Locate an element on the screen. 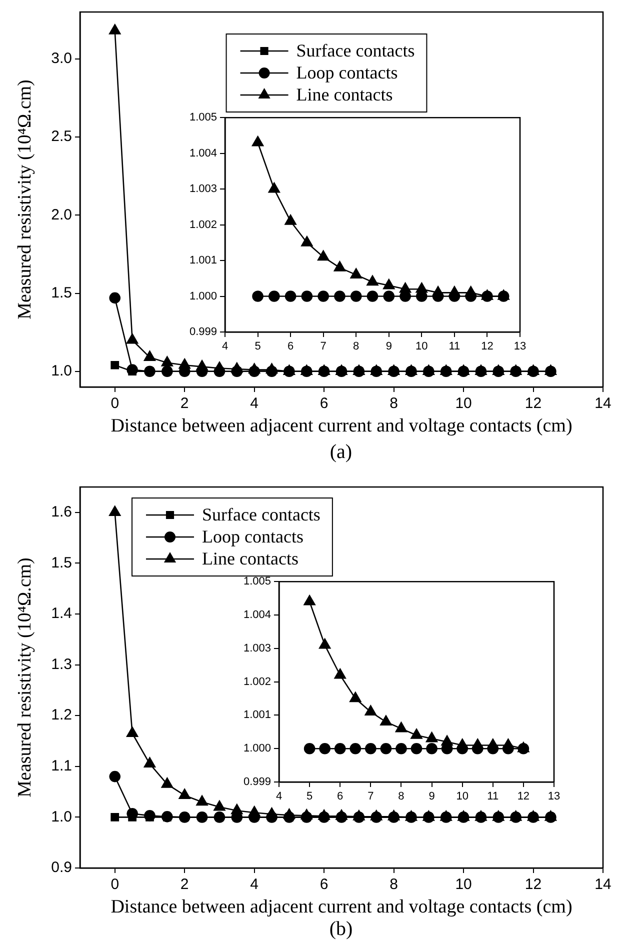 The height and width of the screenshot is (950, 630). text: (a) is located at coordinates (341, 452).